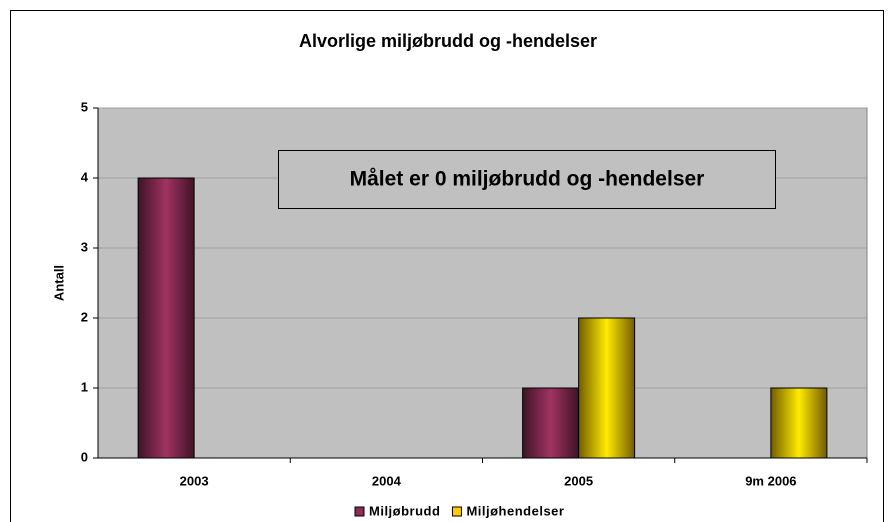 This screenshot has height=522, width=896. I want to click on annotation-box, so click(527, 179).